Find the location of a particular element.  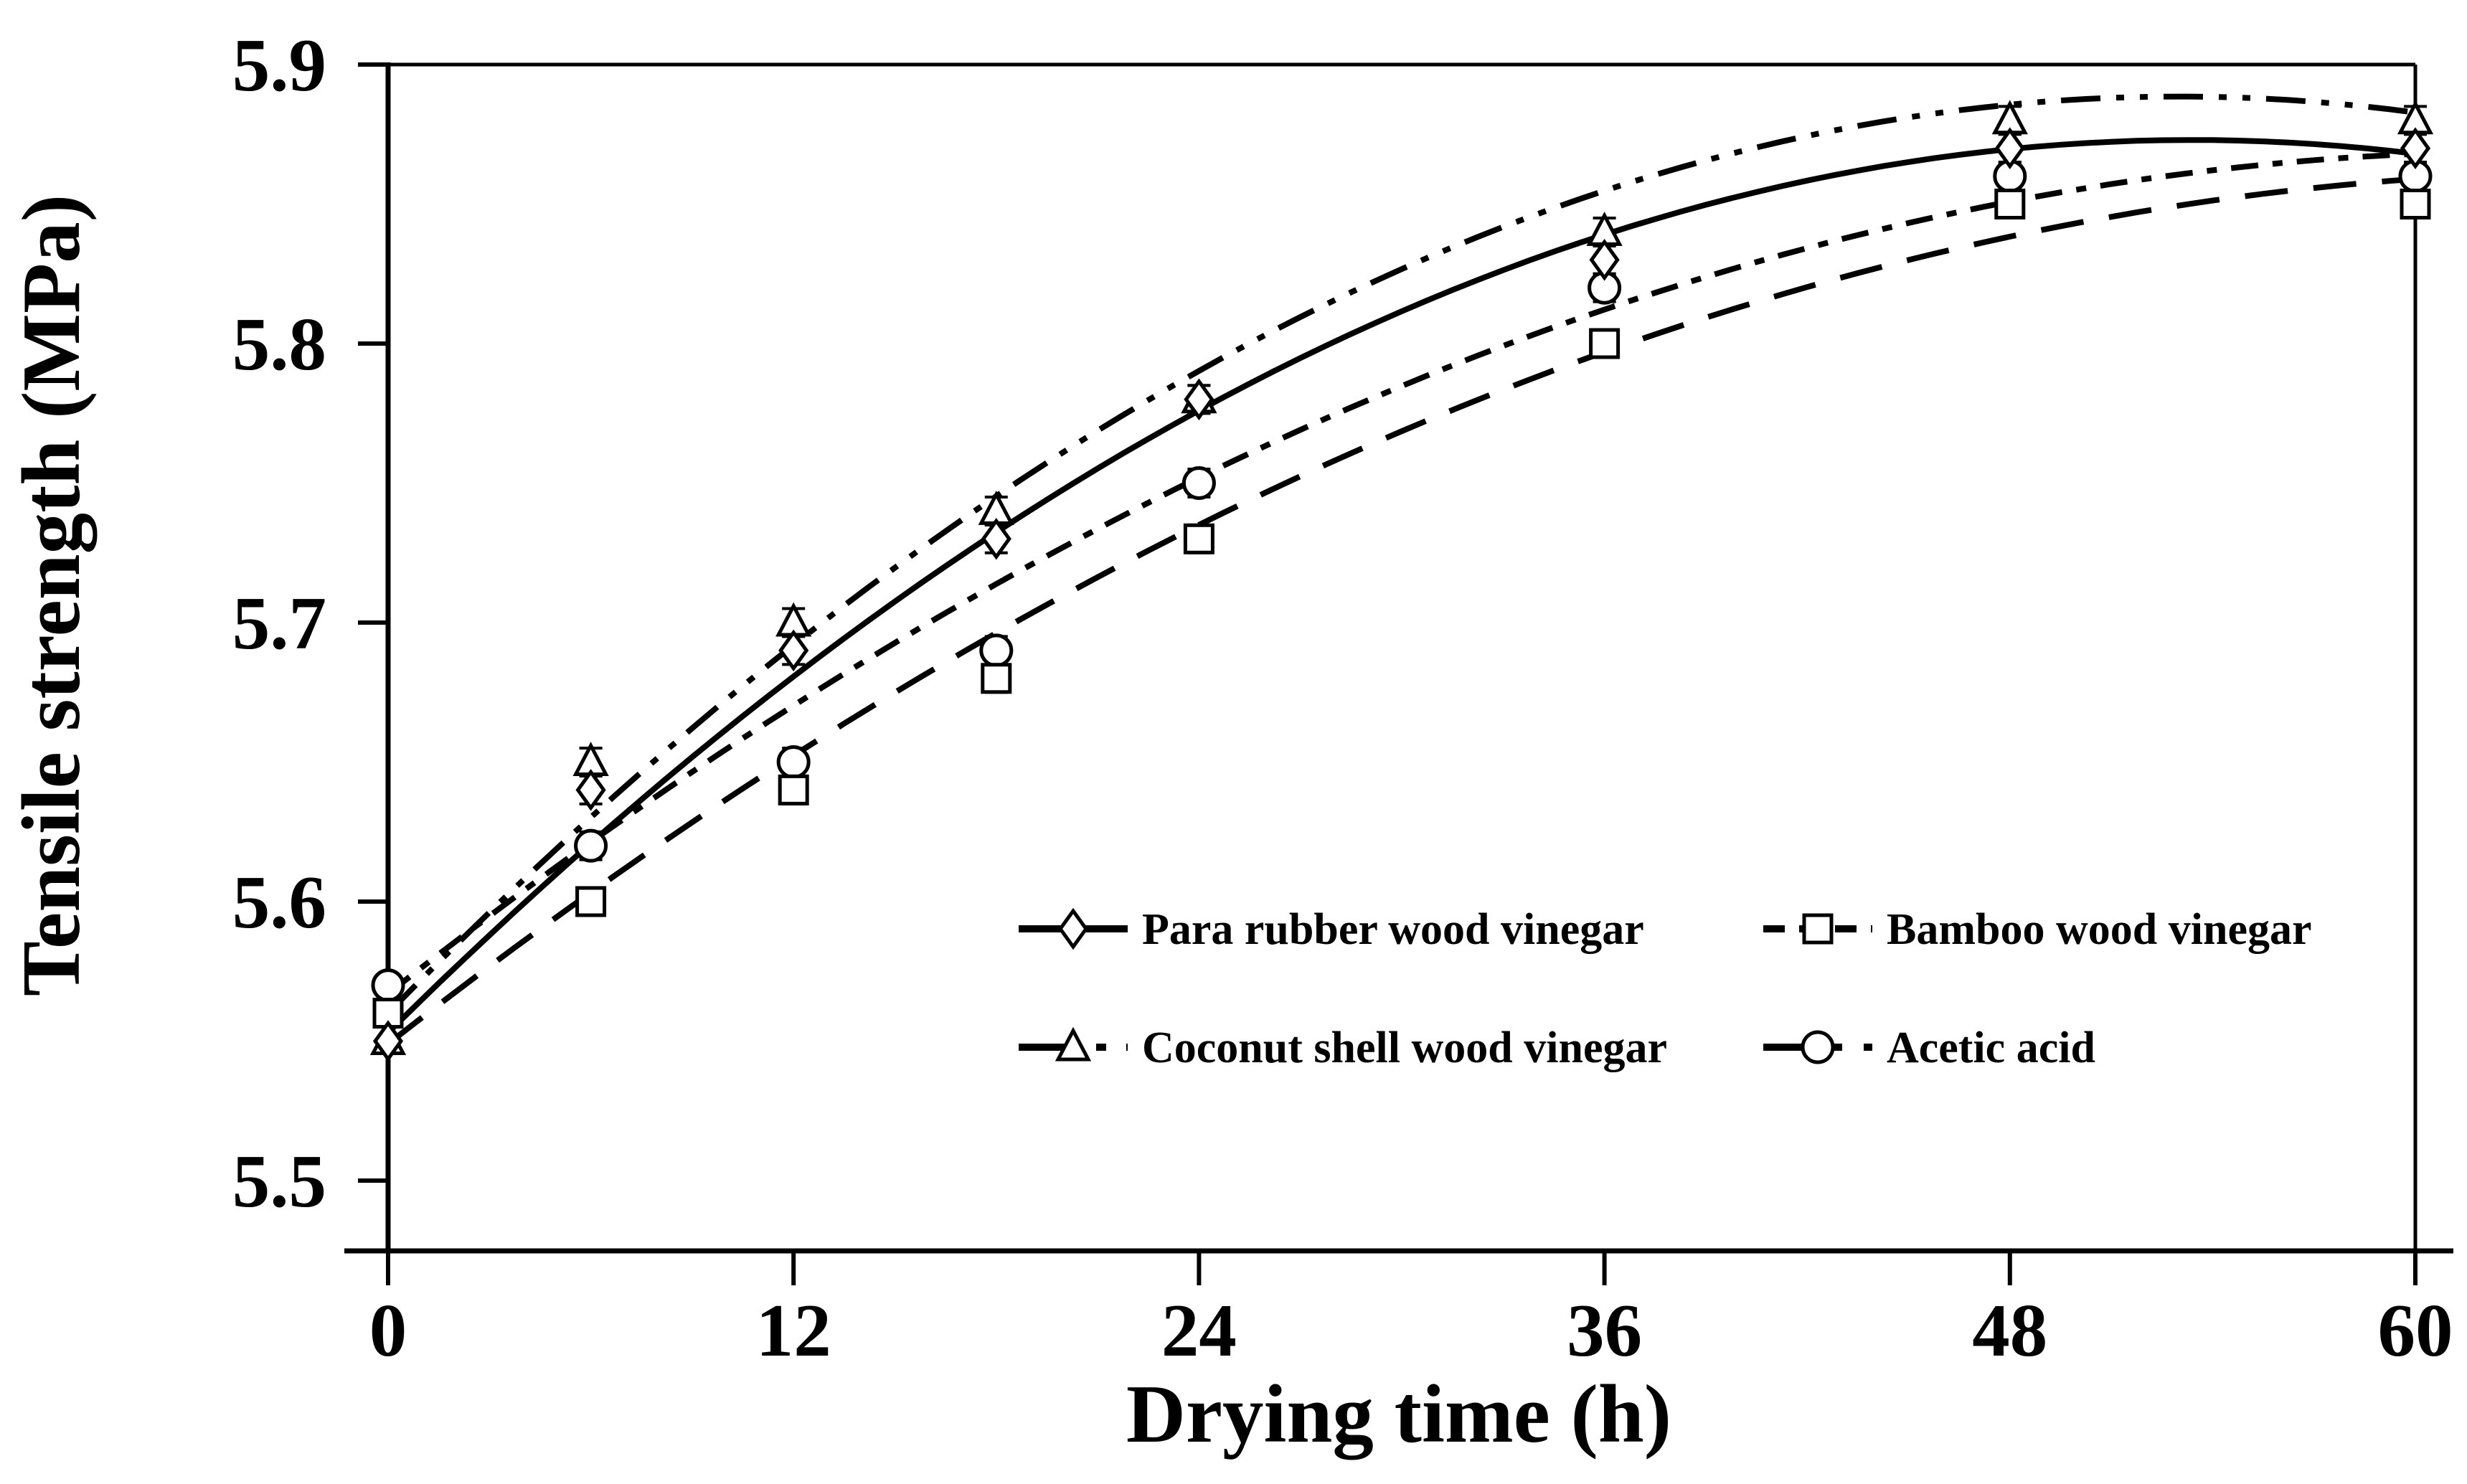

legend-item-coconut-shell-wood-vinegar: Coconut shell wood vinegar is located at coordinates (1343, 1048).